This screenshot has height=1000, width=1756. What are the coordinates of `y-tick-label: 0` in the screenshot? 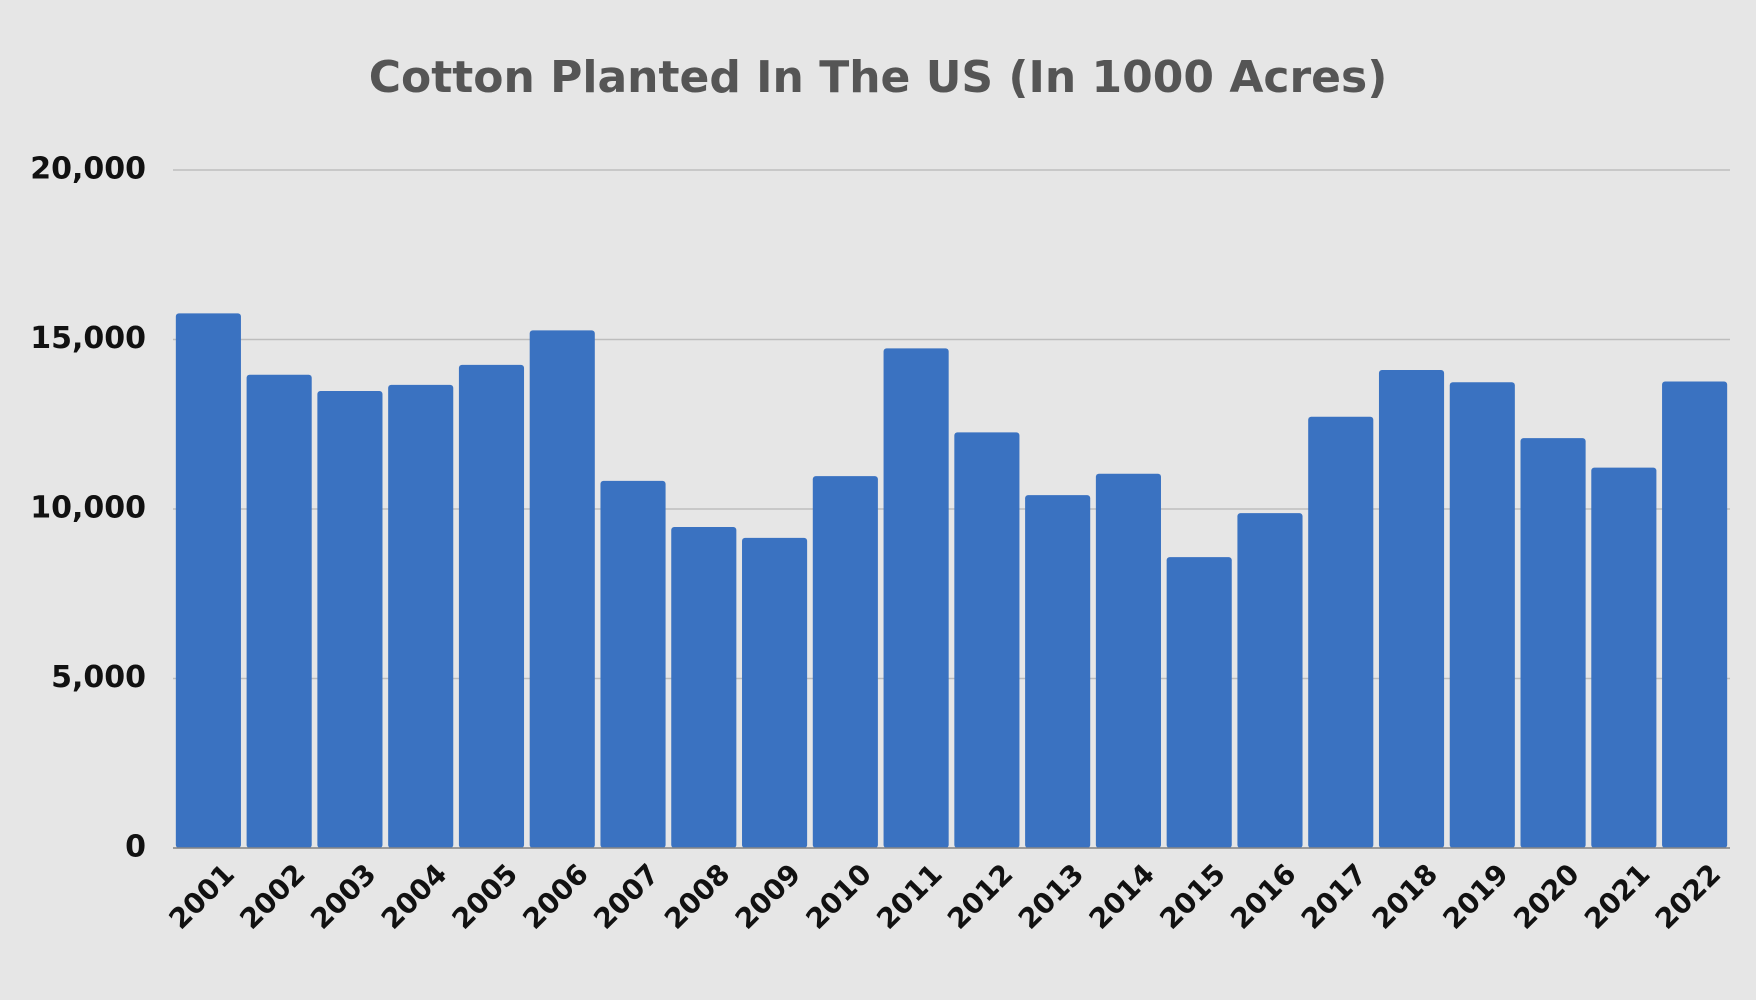 It's located at (135, 847).